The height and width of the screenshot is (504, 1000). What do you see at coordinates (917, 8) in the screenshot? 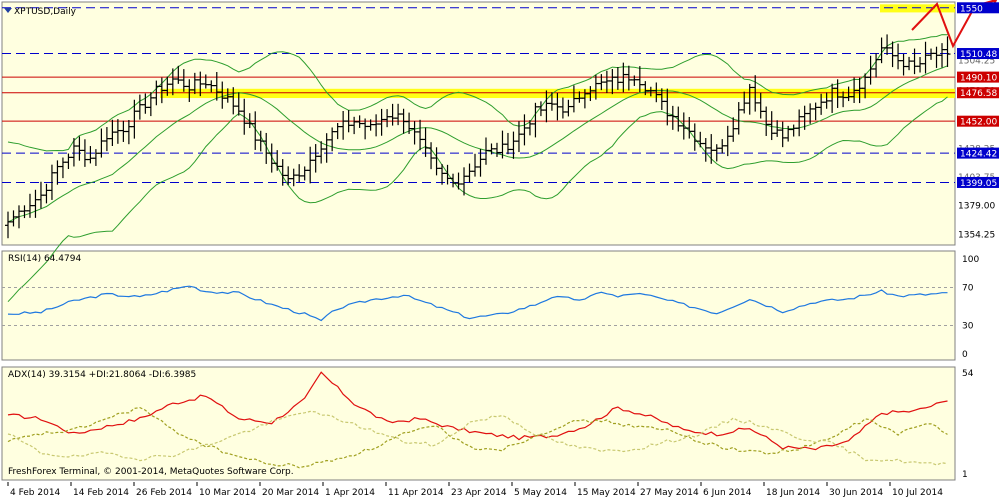
I see `highlight-zone` at bounding box center [917, 8].